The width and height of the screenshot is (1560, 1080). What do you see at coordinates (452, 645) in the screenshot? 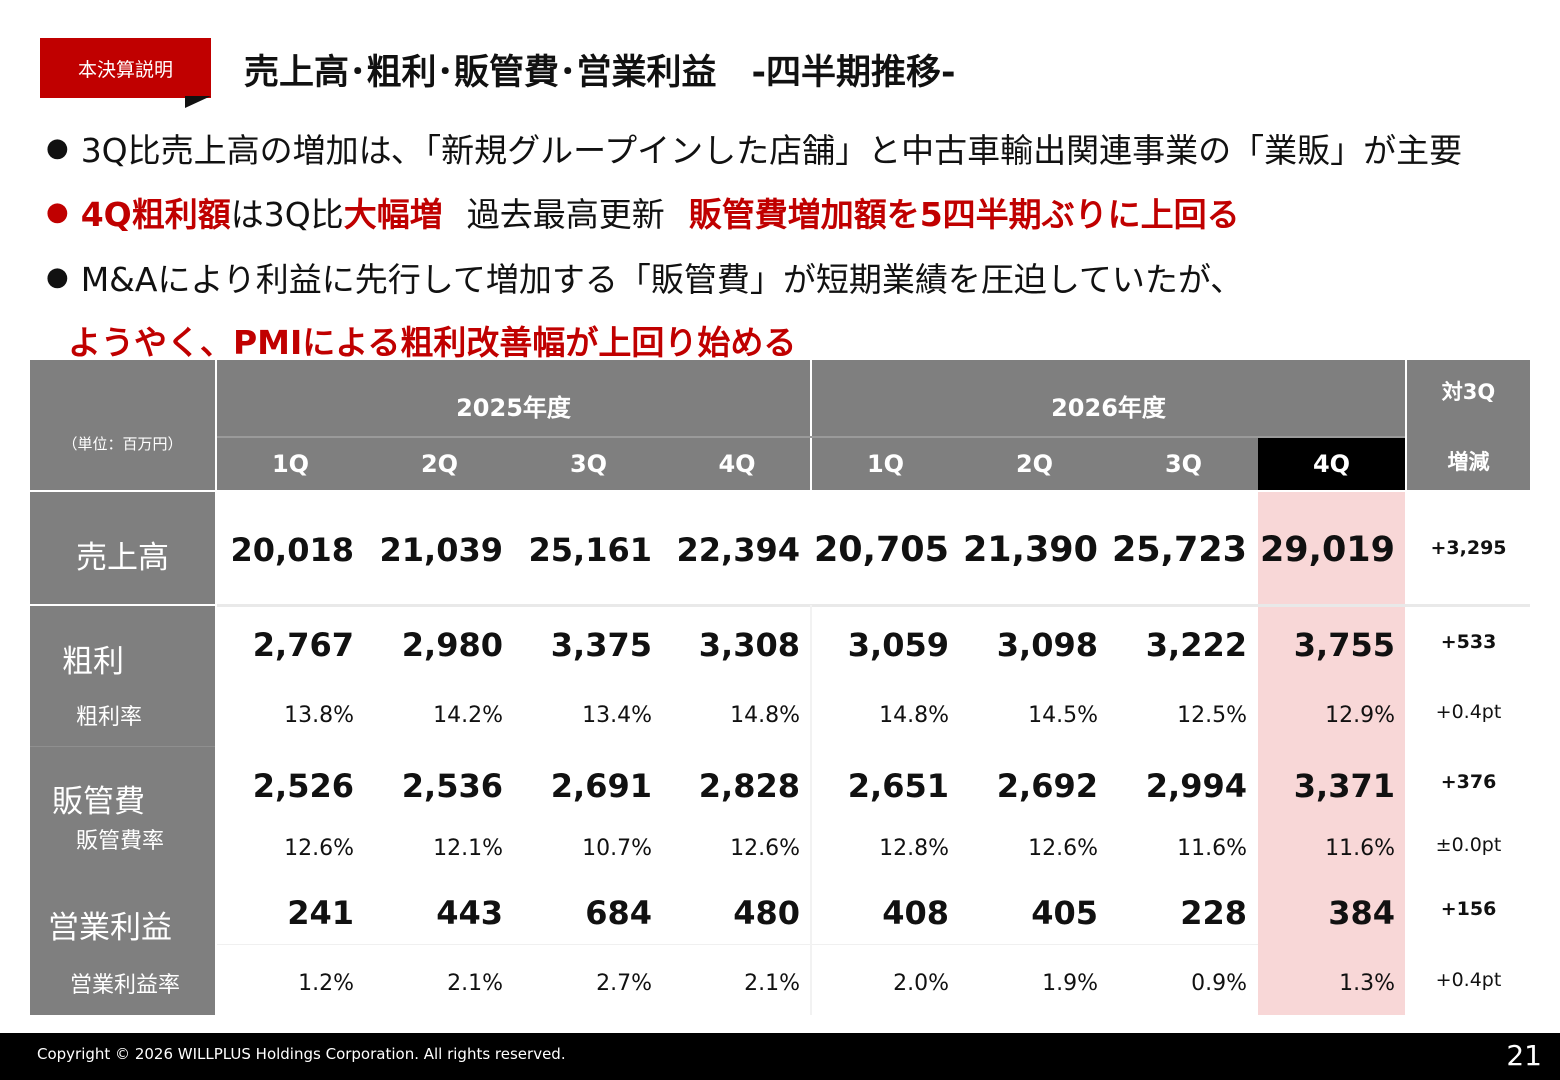
I see `gross-profit-cell: 2,980` at bounding box center [452, 645].